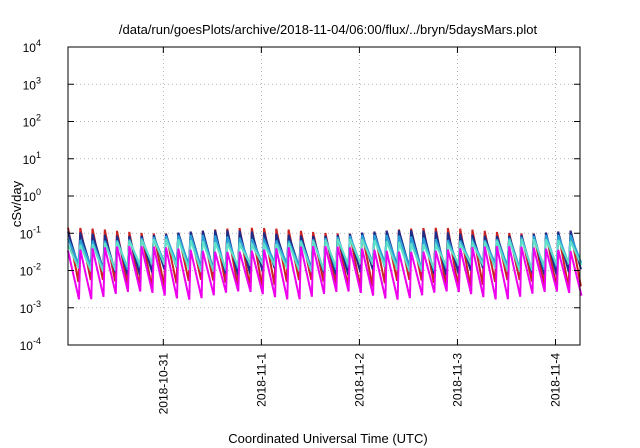 The image size is (640, 448). I want to click on x-tick-label: 2018-11-1, so click(261, 380).